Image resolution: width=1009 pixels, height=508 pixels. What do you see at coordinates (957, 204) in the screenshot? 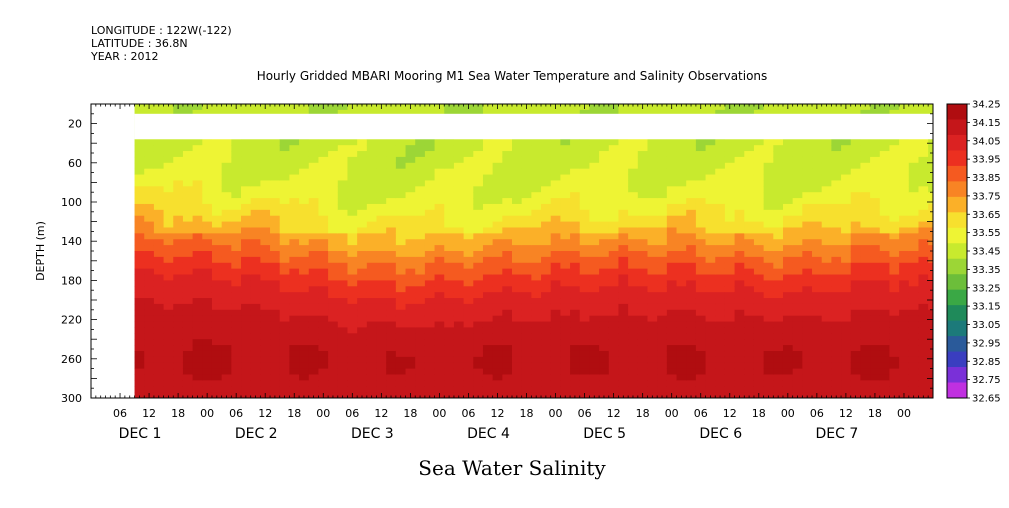
I see `colorbar-swatch` at bounding box center [957, 204].